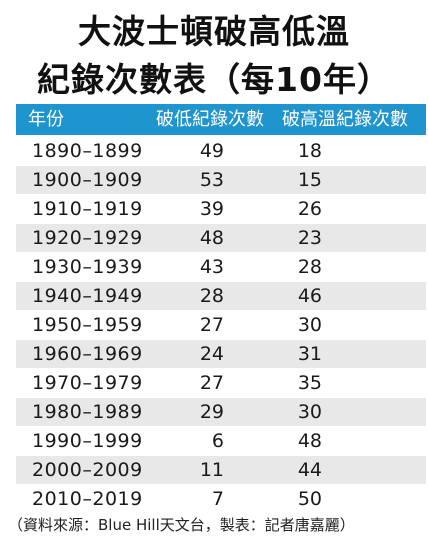 The width and height of the screenshot is (428, 542). I want to click on cell-high-records: 15, so click(298, 180).